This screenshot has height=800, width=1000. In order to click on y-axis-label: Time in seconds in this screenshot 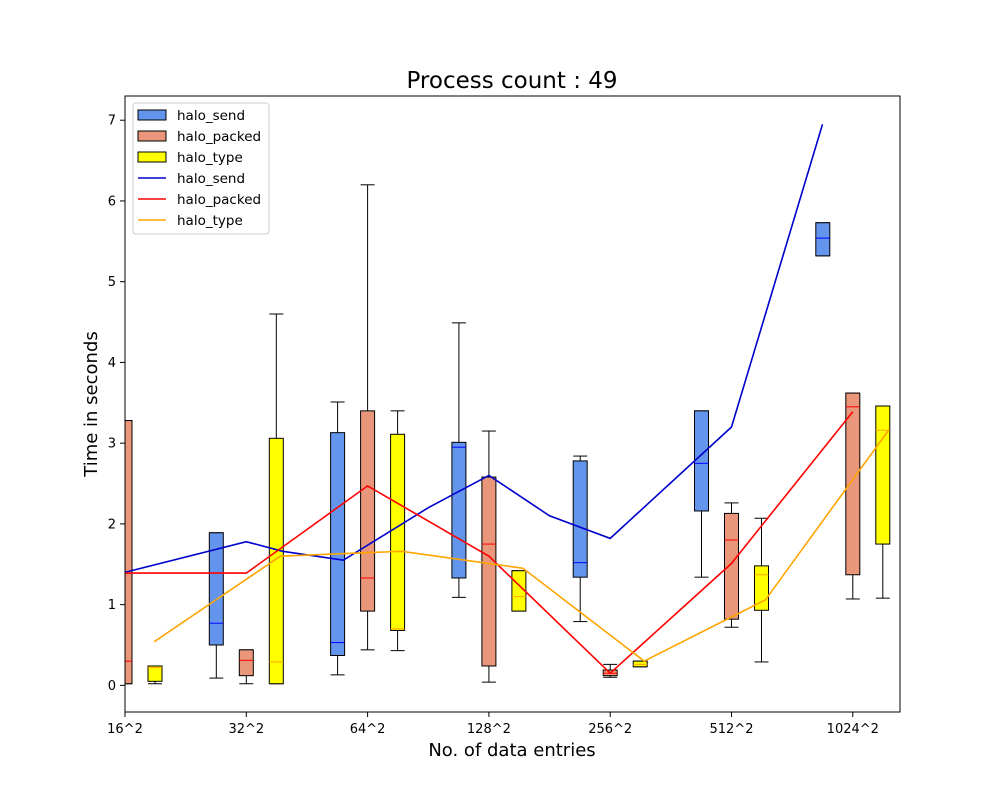, I will do `click(91, 404)`.